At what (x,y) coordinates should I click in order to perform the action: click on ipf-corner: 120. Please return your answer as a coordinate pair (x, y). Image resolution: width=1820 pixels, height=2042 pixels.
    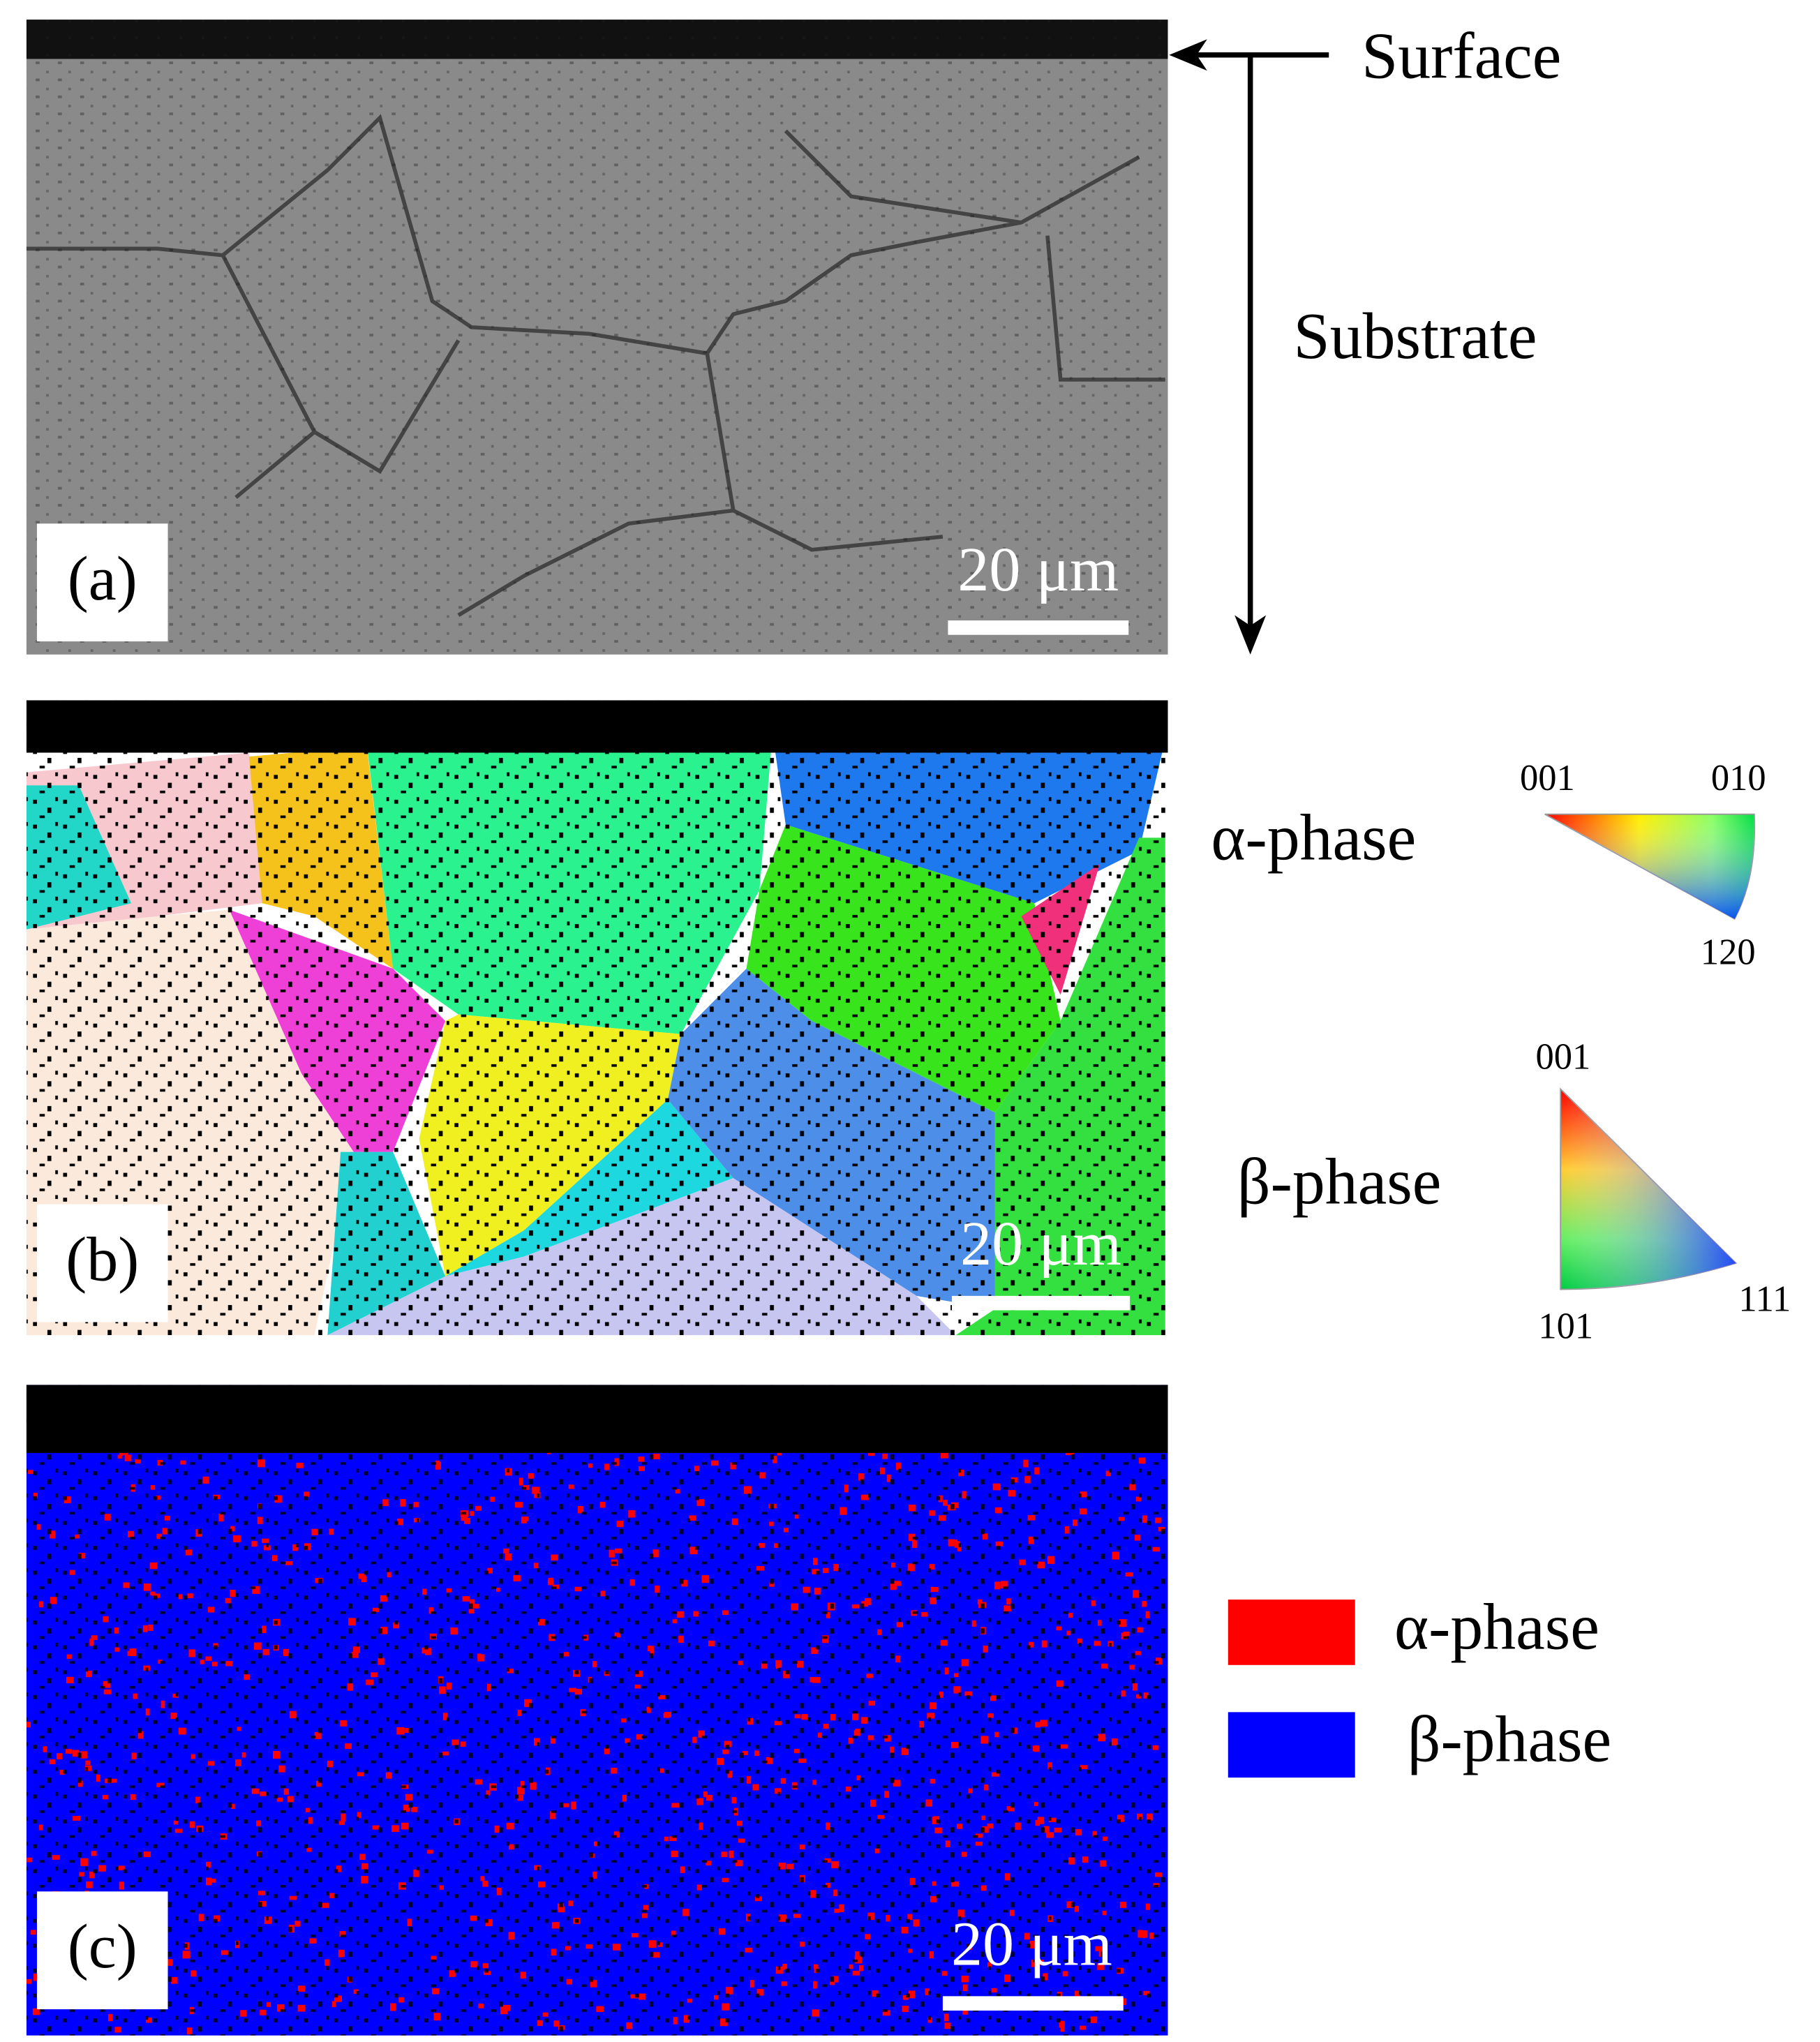
    Looking at the image, I should click on (1728, 952).